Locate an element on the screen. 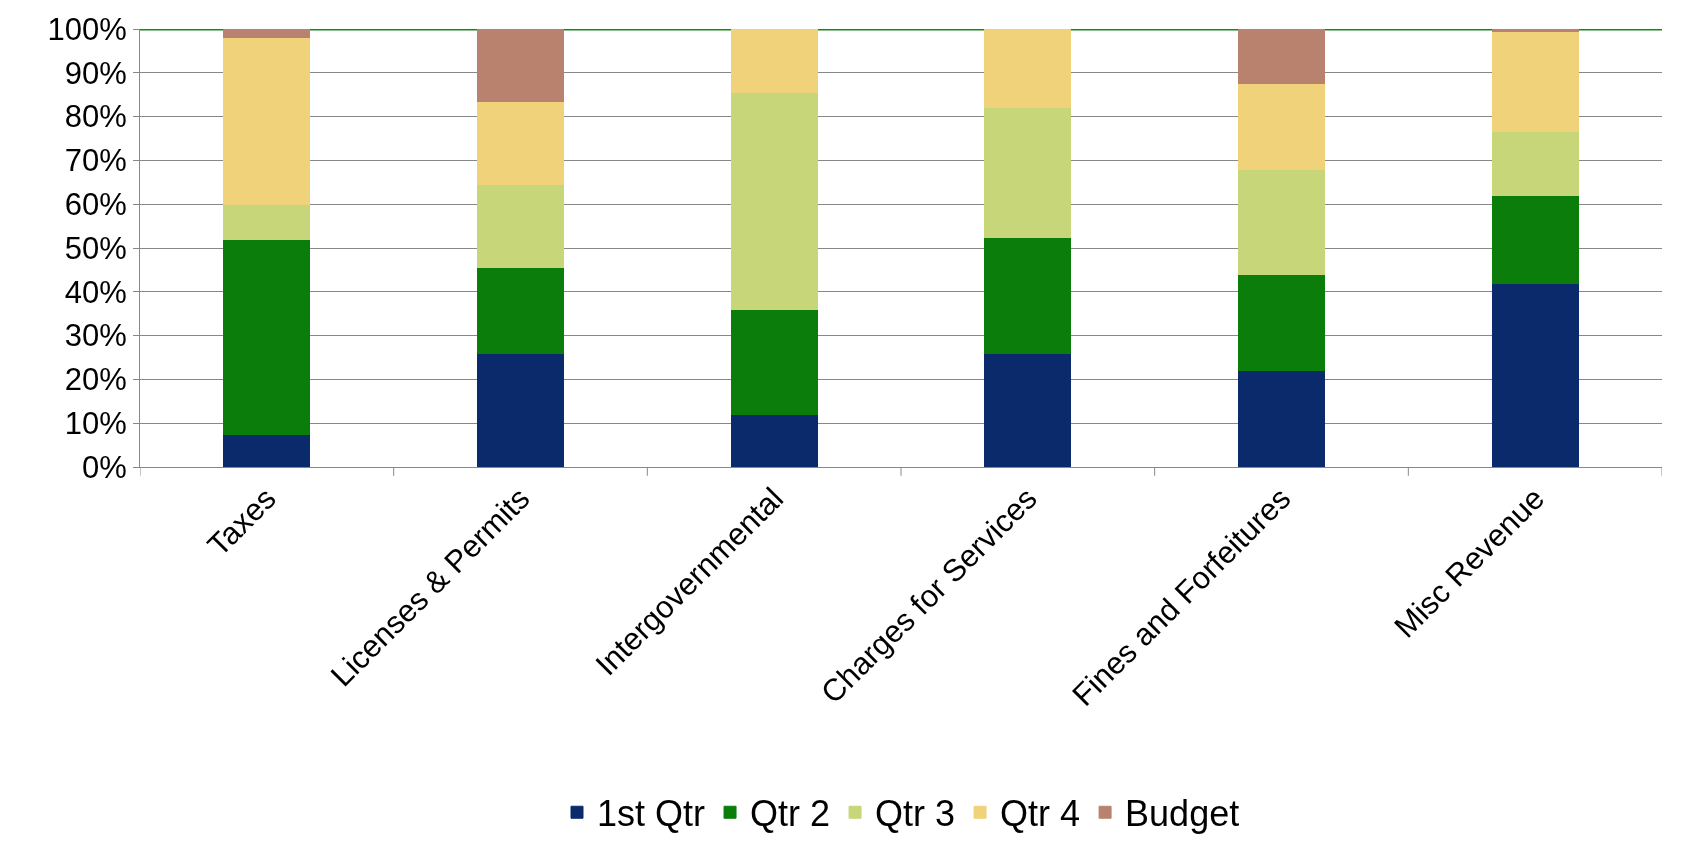  legend-label: Qtr 2 is located at coordinates (790, 814).